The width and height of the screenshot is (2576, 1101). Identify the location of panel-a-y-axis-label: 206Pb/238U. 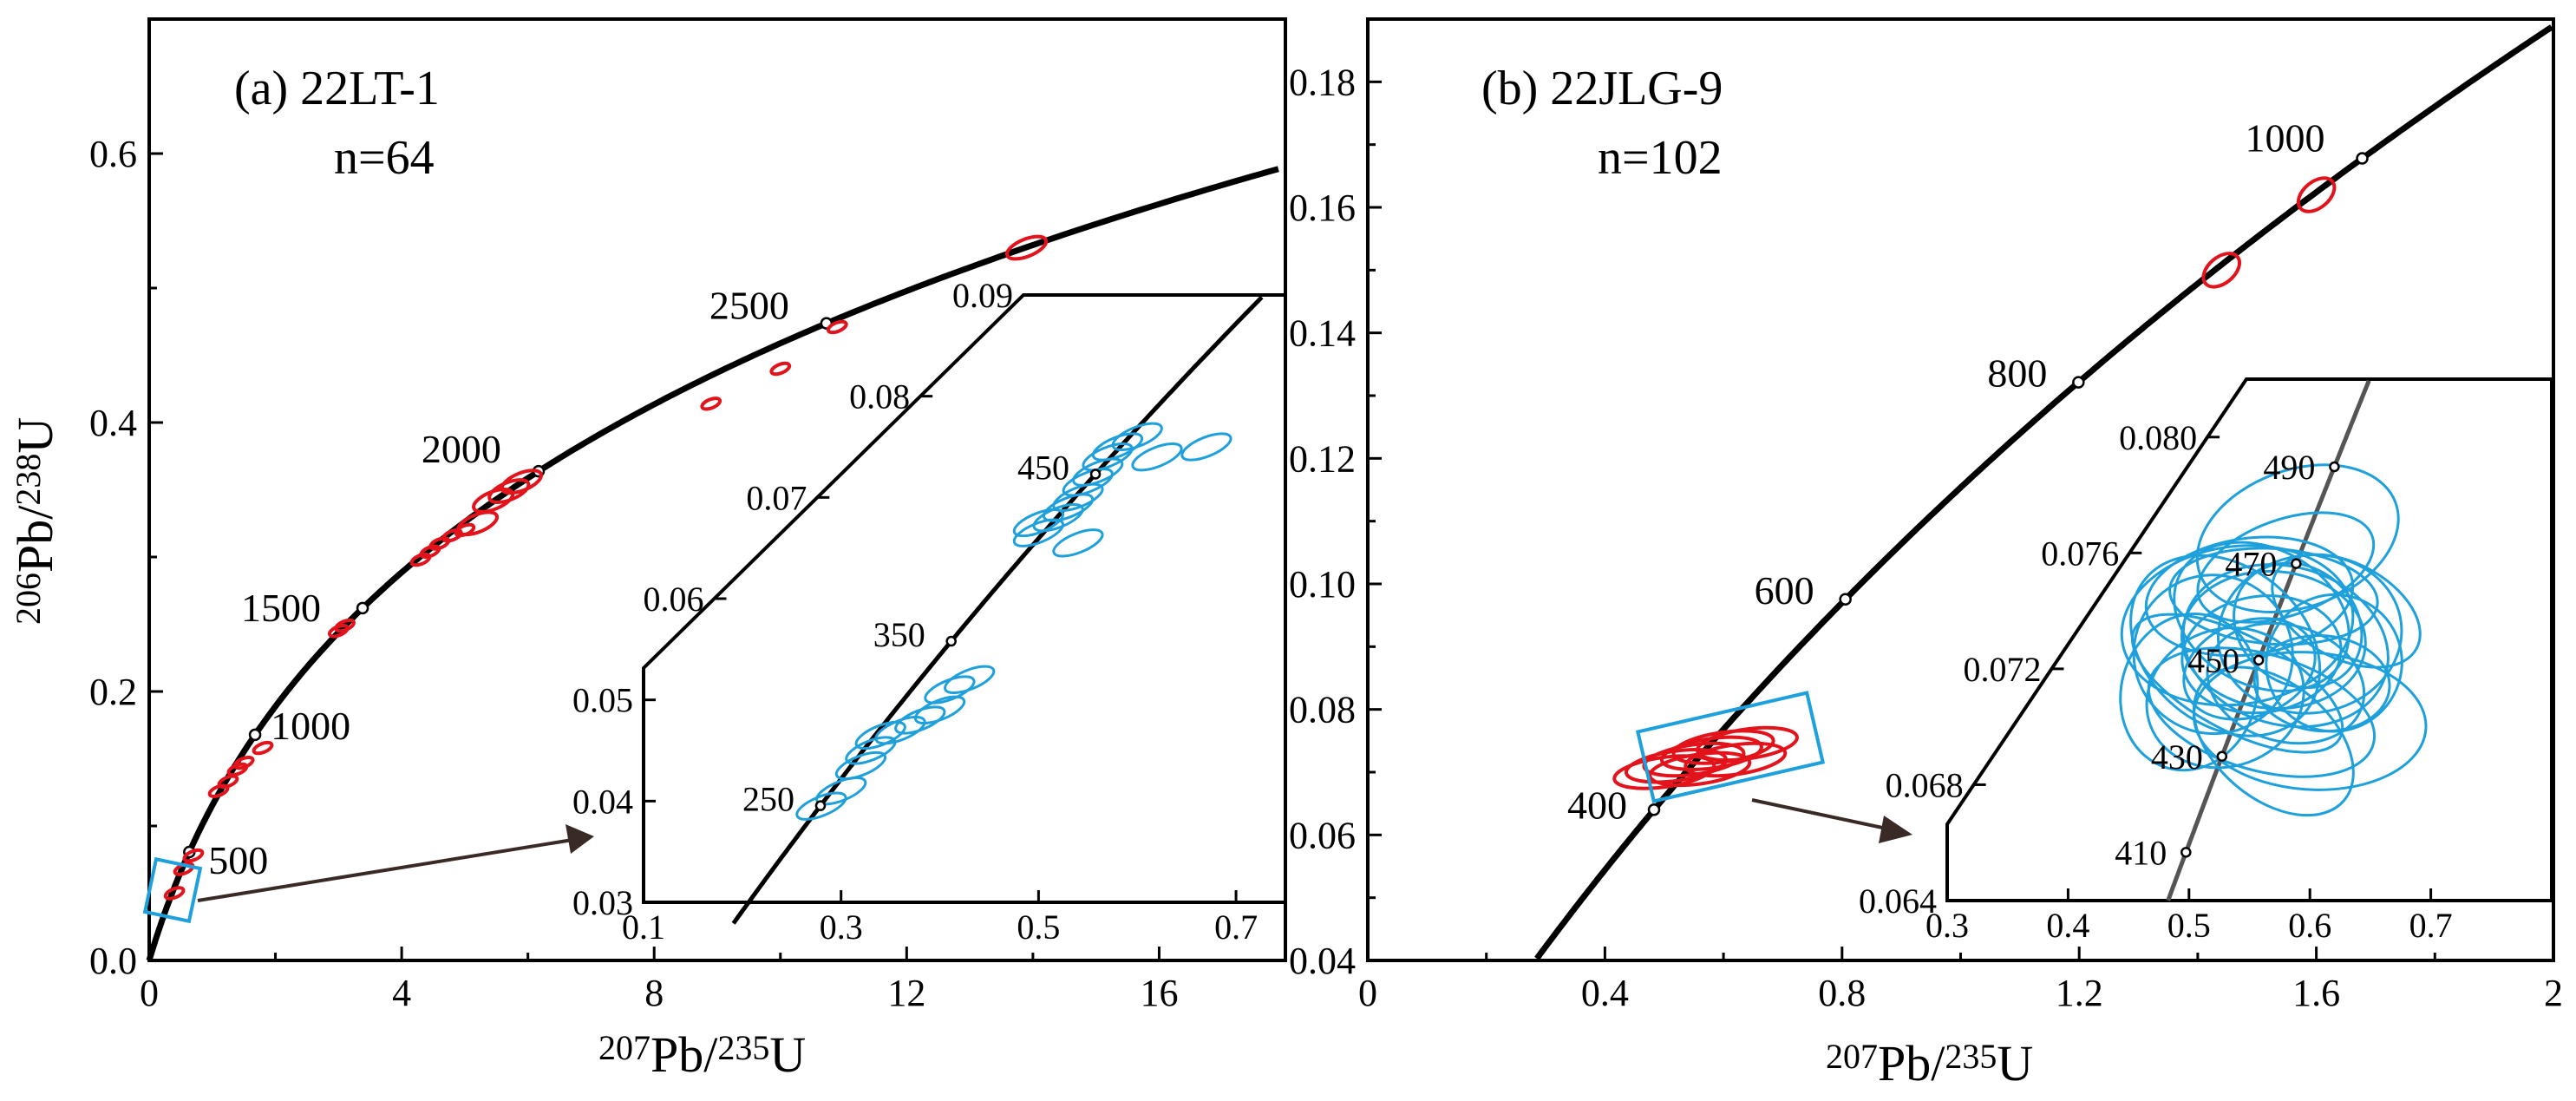
(35, 521).